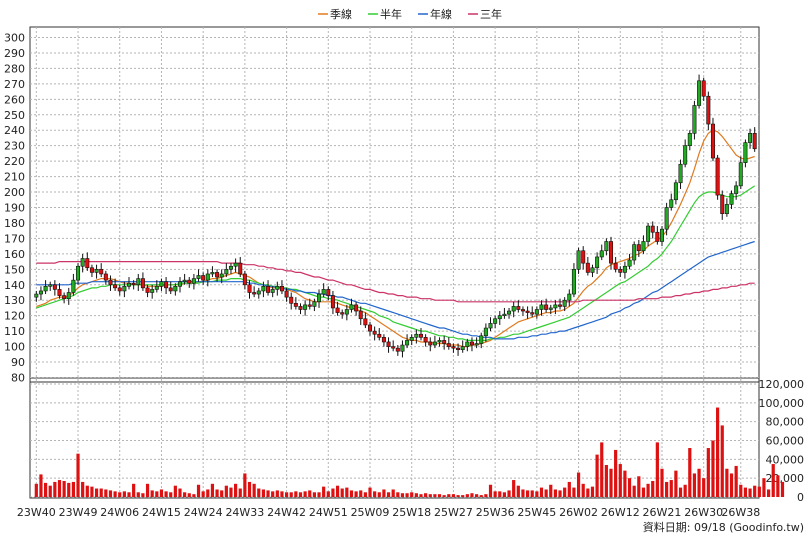 This screenshot has height=540, width=808. Describe the element at coordinates (410, 14) in the screenshot. I see `chart-legend: 季線 半年 年線 三年` at that location.